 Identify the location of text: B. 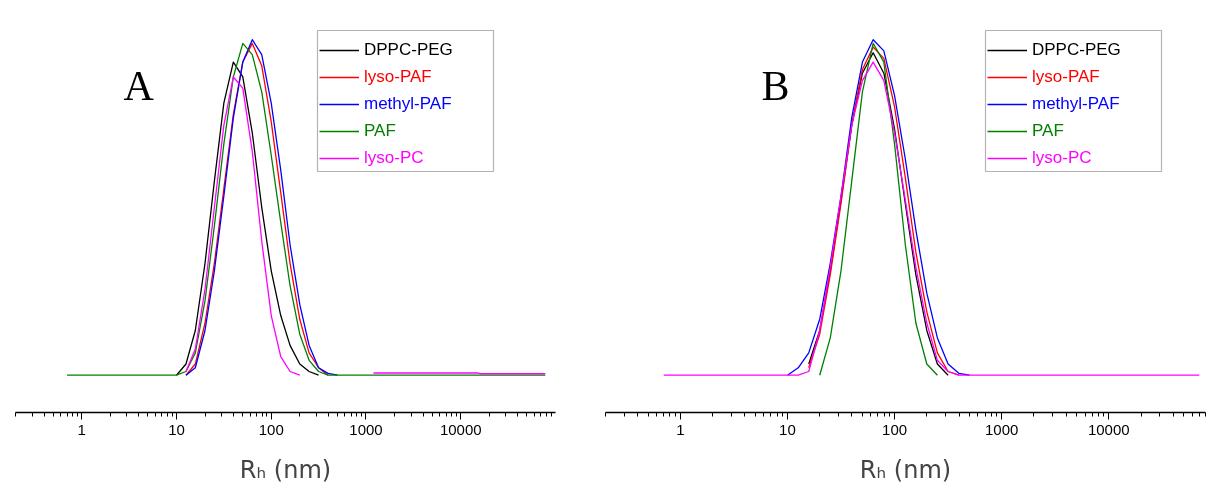
(775, 85).